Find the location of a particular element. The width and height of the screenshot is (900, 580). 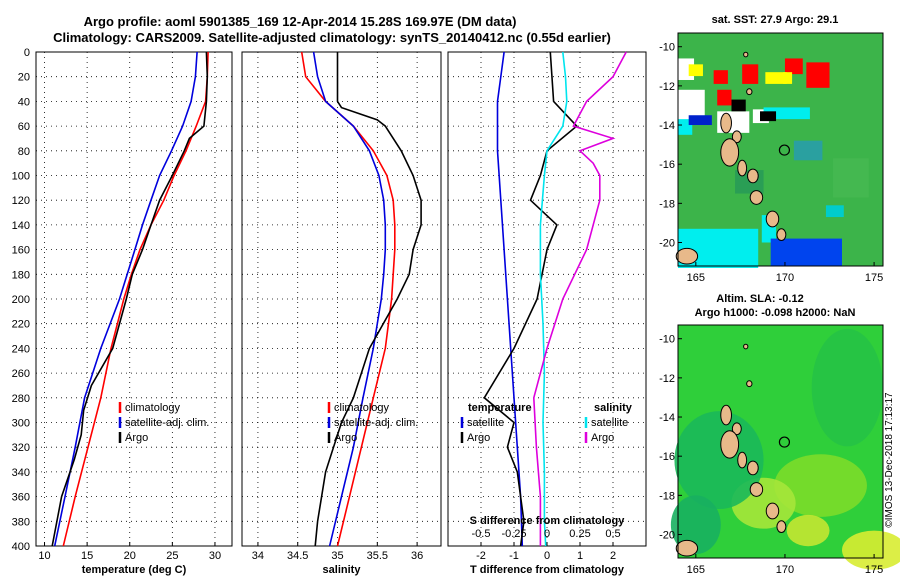

lat-tick-label: -20 is located at coordinates (667, 244).